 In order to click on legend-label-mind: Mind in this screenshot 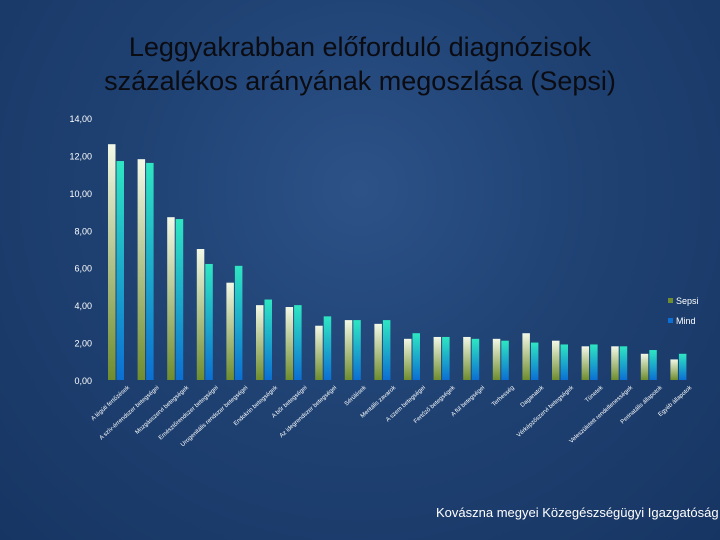, I will do `click(686, 321)`.